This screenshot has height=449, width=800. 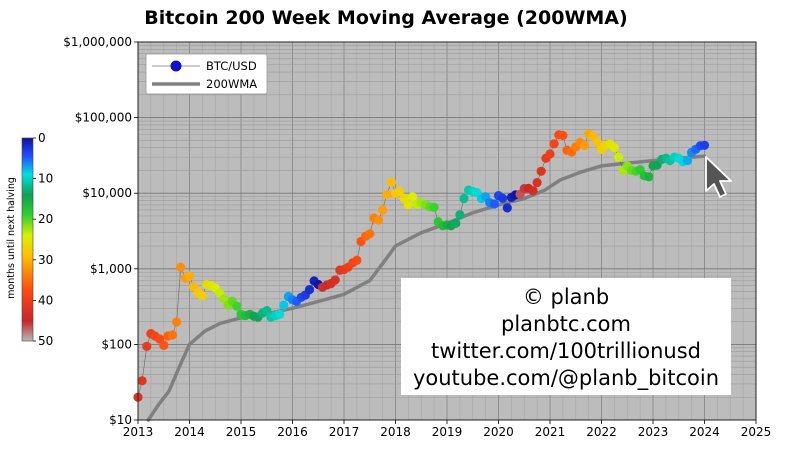 I want to click on colorbar-gradient, so click(x=27, y=239).